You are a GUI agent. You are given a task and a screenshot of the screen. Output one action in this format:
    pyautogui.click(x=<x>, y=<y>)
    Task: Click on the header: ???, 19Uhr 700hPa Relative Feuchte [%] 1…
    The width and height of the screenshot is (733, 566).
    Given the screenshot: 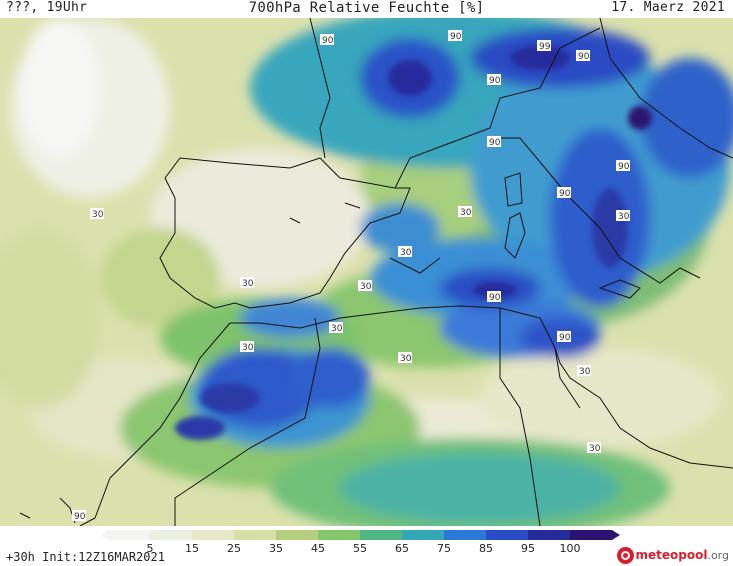 What is the action you would take?
    pyautogui.click(x=366, y=9)
    